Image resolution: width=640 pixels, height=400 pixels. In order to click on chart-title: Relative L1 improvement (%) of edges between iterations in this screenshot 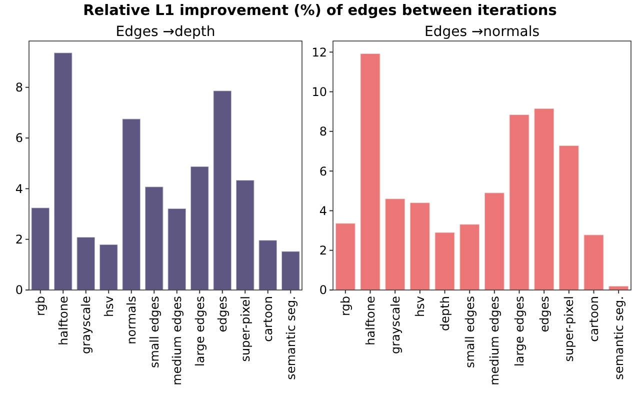, I will do `click(320, 11)`.